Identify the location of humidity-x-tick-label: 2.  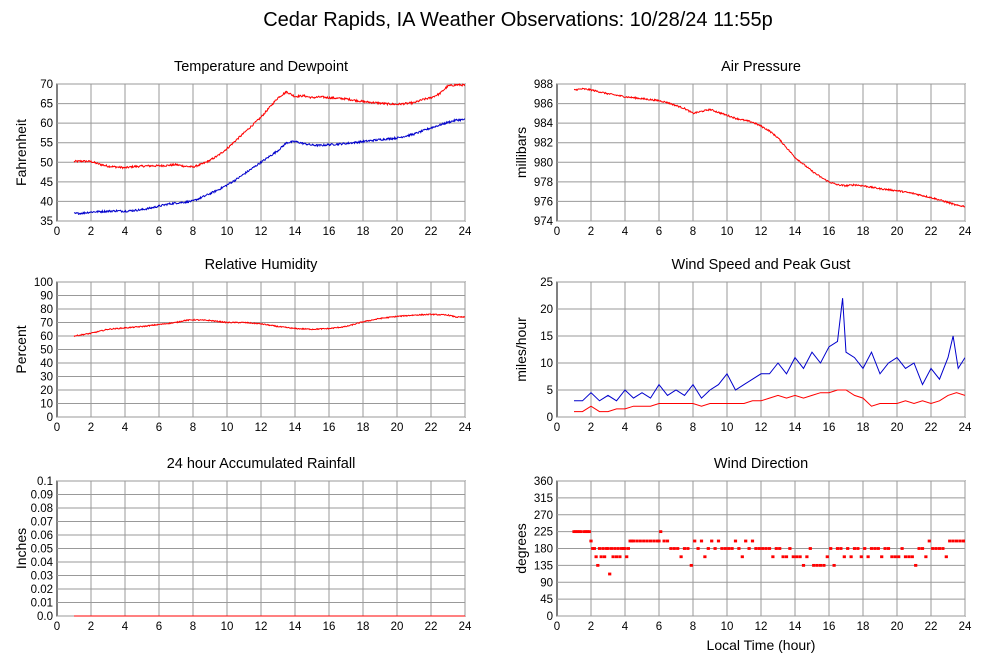
(91, 428).